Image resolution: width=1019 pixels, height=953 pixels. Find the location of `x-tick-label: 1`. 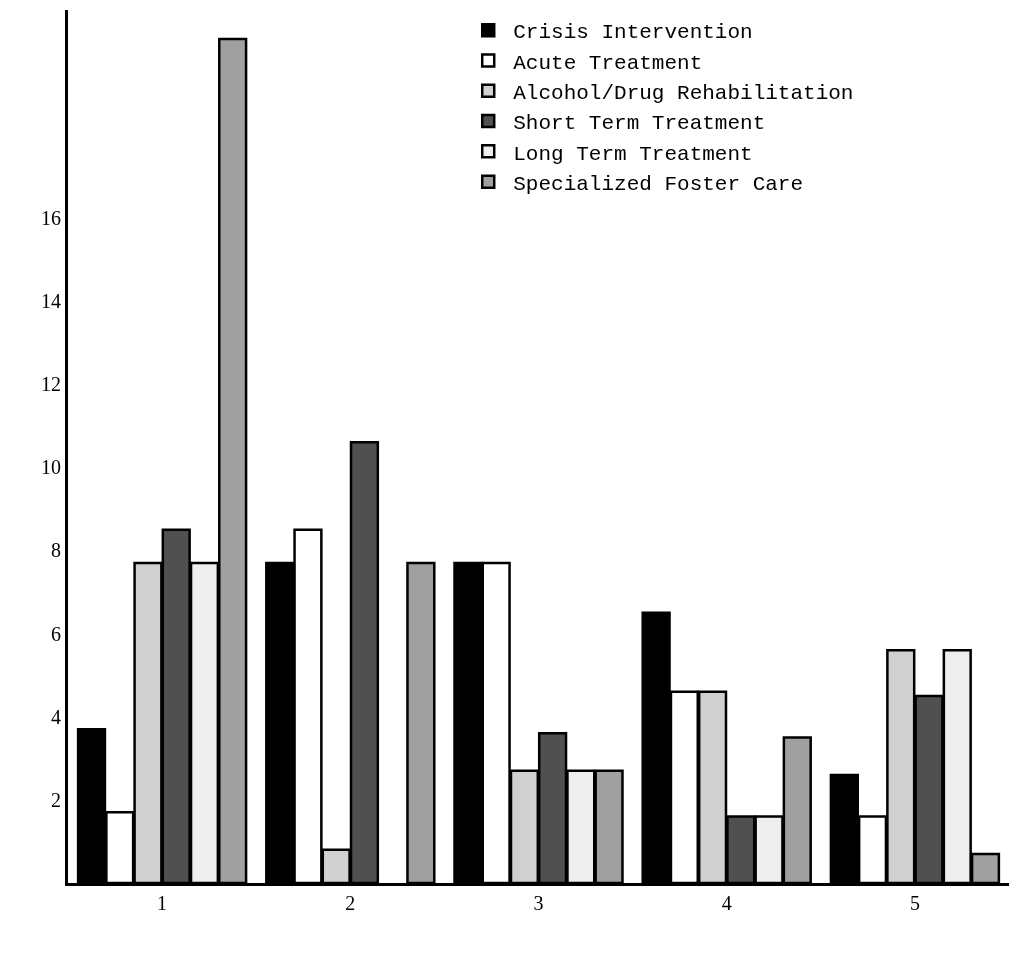

x-tick-label: 1 is located at coordinates (162, 903).